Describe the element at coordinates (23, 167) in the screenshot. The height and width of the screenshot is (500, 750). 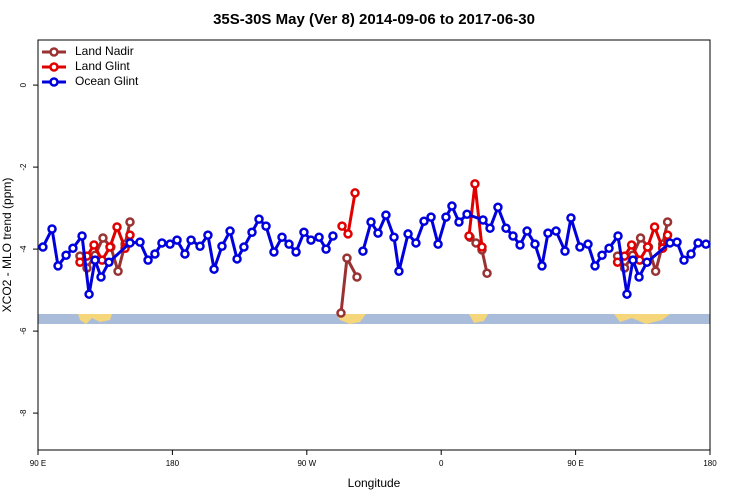
I see `y-tick-label: -2` at that location.